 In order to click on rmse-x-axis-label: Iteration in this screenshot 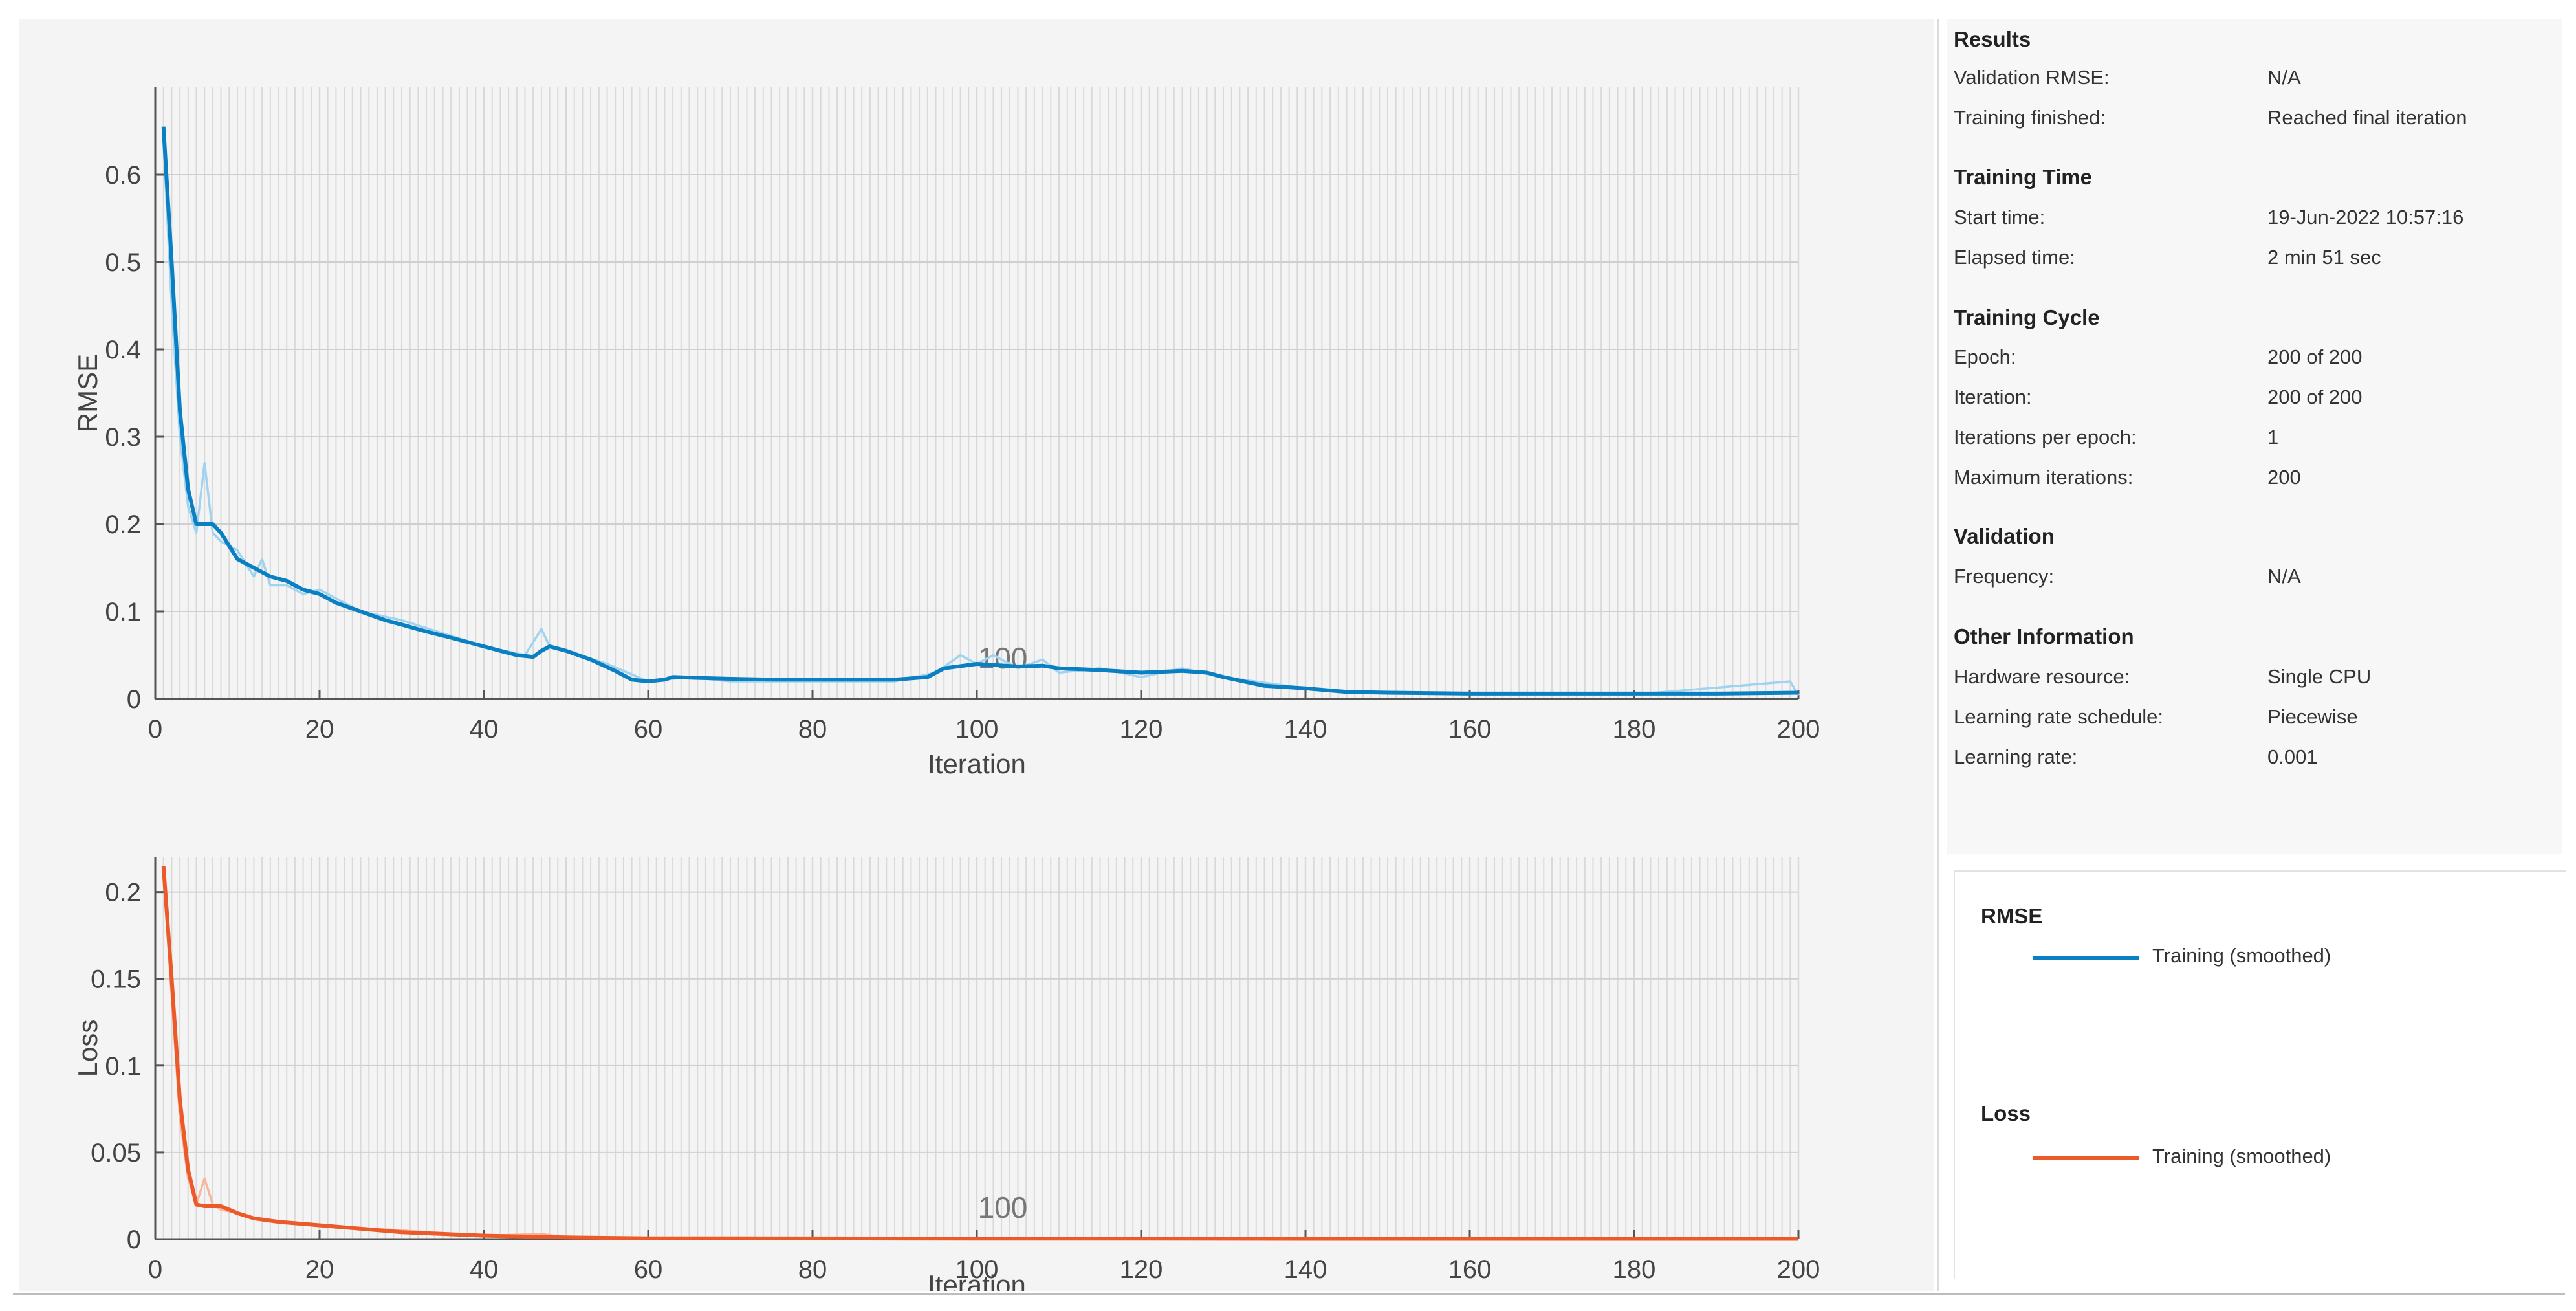, I will do `click(977, 764)`.